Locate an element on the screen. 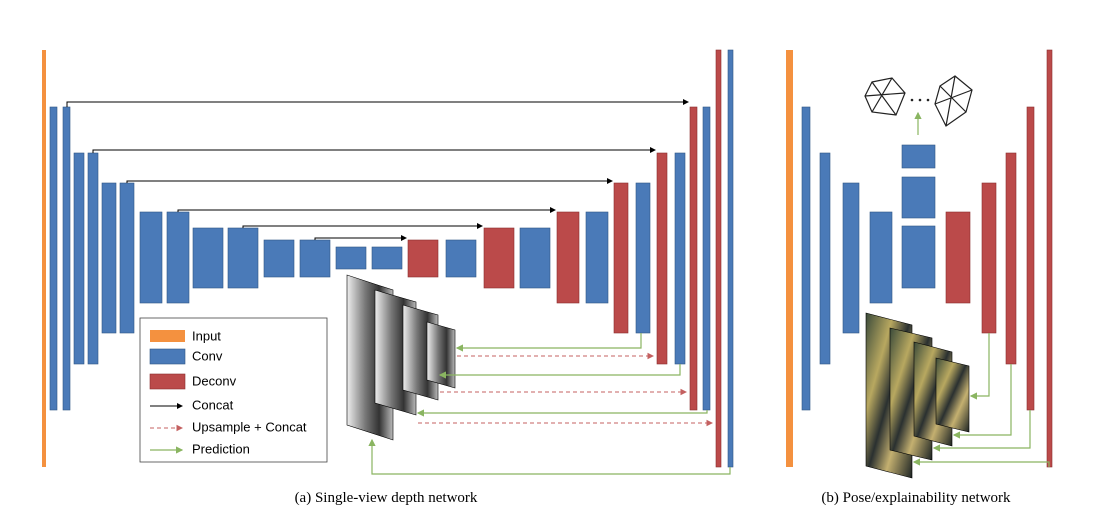  camera-poses is located at coordinates (918, 101).